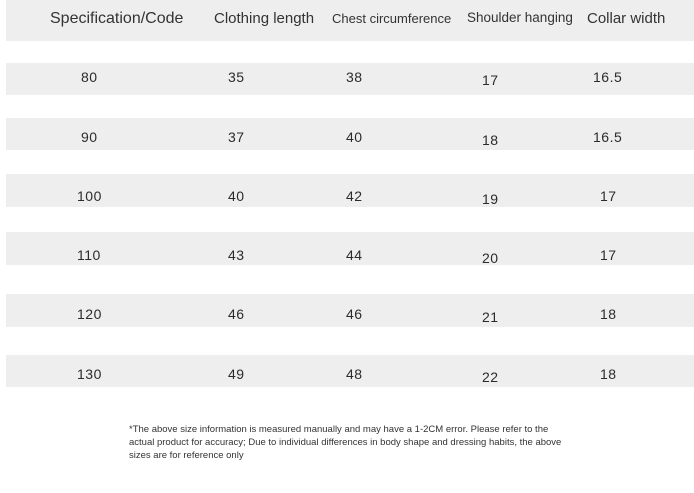 Image resolution: width=694 pixels, height=493 pixels. I want to click on row-3-spec: 100, so click(89, 196).